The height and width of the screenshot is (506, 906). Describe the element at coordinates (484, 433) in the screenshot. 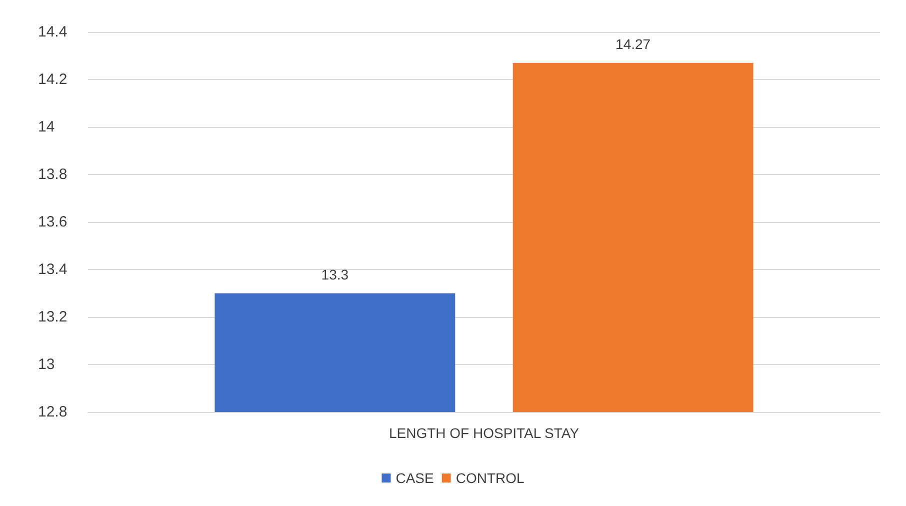

I see `x-tick-label: LENGTH OF HOSPITAL STAY` at that location.